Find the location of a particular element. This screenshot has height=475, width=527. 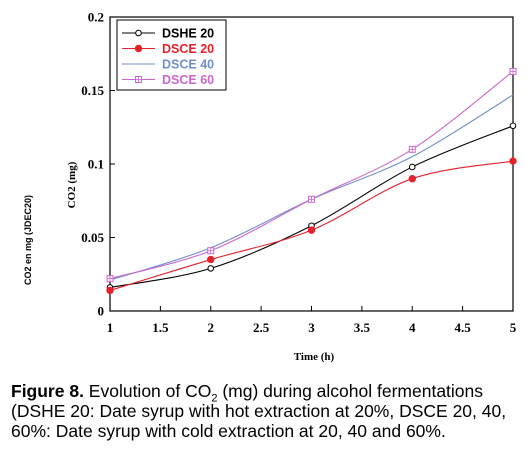

legend-label-dsce-60: DSCE 60 is located at coordinates (188, 80).